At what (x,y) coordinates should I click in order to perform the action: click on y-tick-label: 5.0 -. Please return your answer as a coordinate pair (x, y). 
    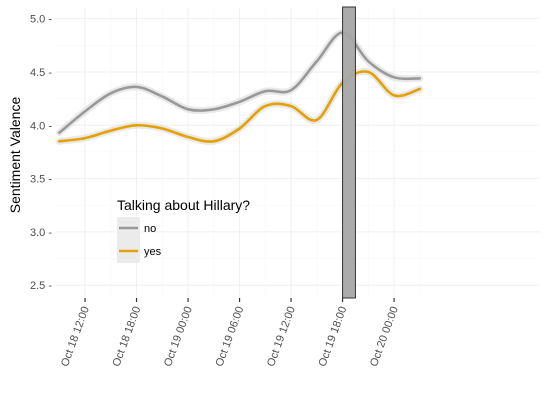
    Looking at the image, I should click on (41, 20).